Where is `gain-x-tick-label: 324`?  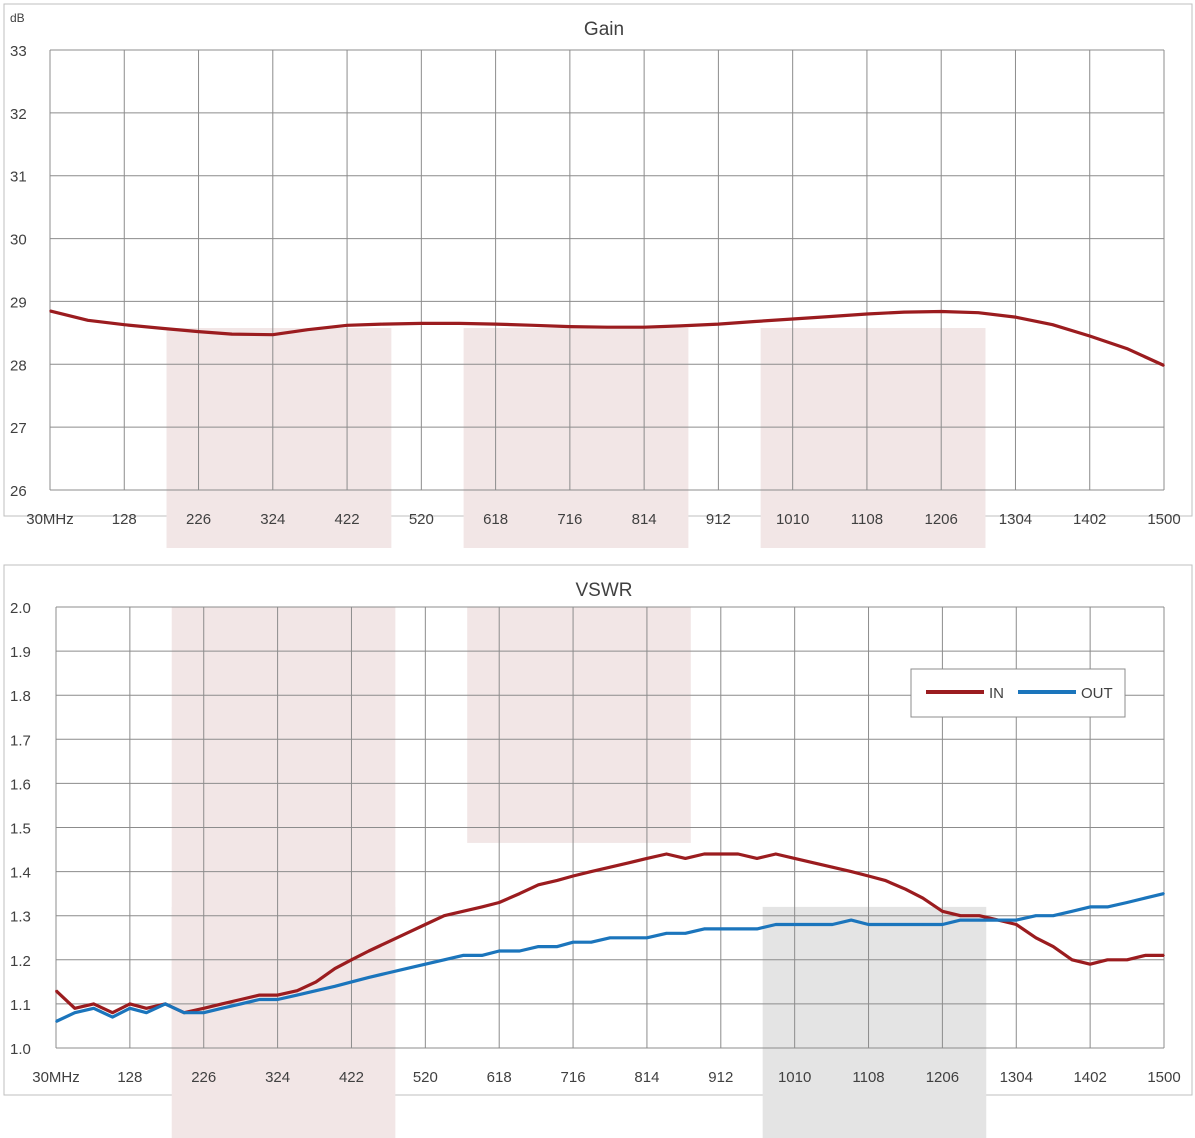 gain-x-tick-label: 324 is located at coordinates (272, 519).